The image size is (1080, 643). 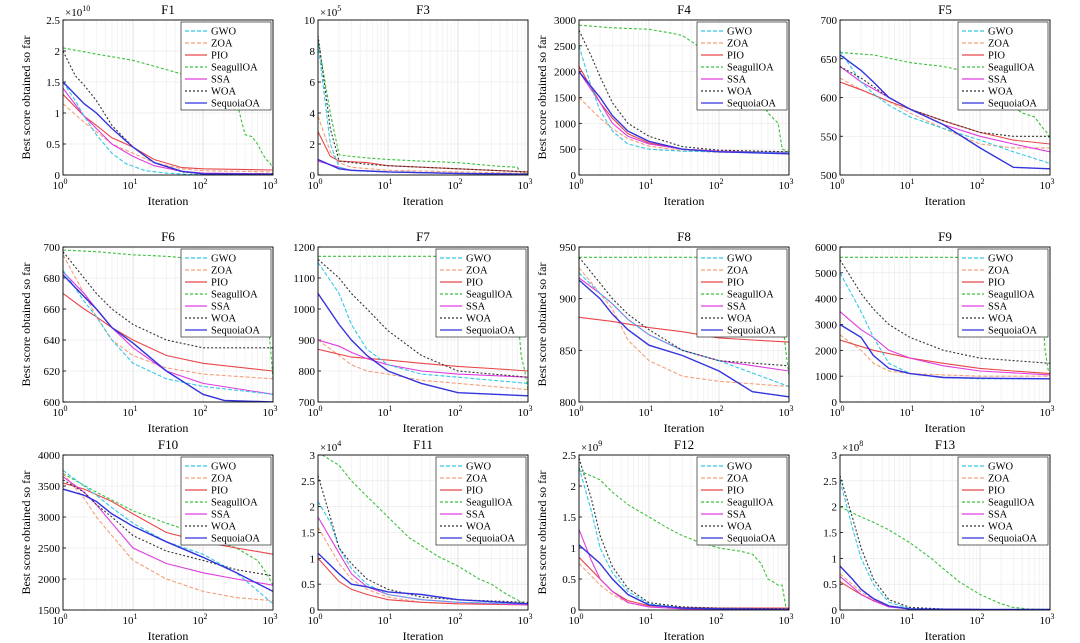 What do you see at coordinates (168, 236) in the screenshot?
I see `chart-title: F6` at bounding box center [168, 236].